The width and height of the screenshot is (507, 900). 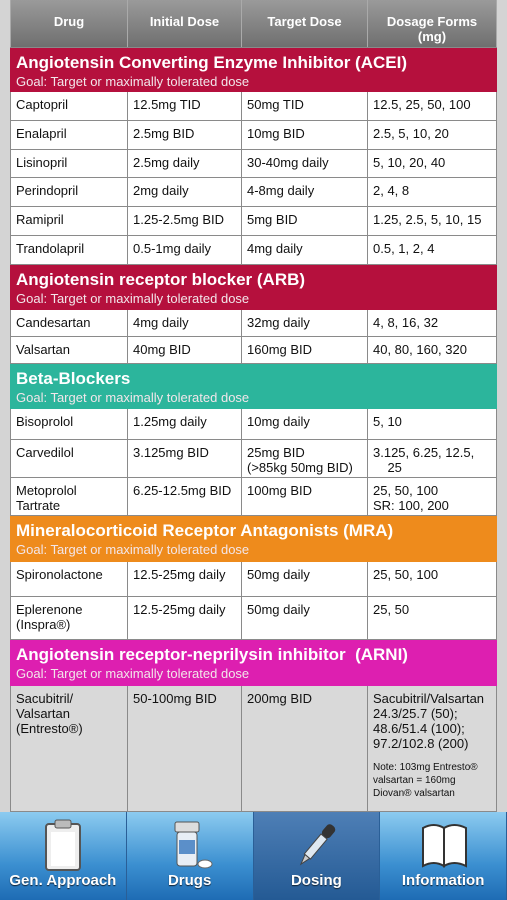 I want to click on table-cell: Ramipril, so click(x=68, y=221).